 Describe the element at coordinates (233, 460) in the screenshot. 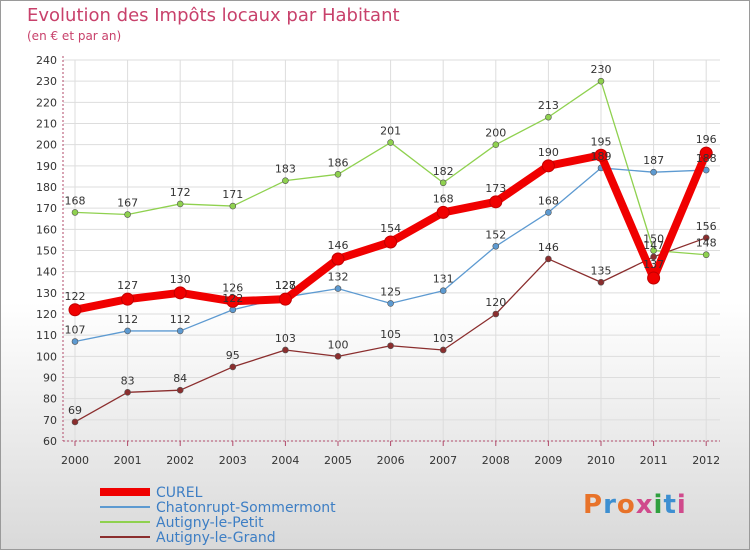

I see `x-tick-label: 2003` at that location.